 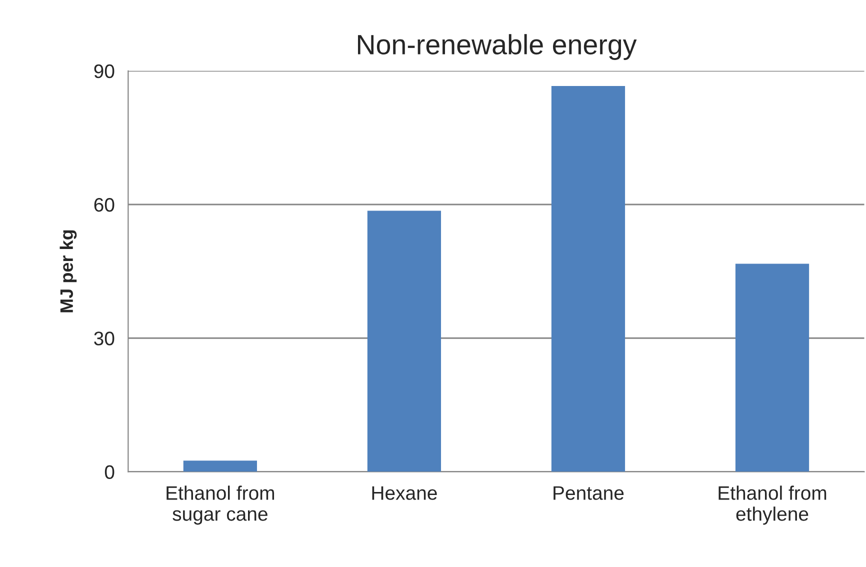 What do you see at coordinates (109, 472) in the screenshot?
I see `y-tick-label: 0` at bounding box center [109, 472].